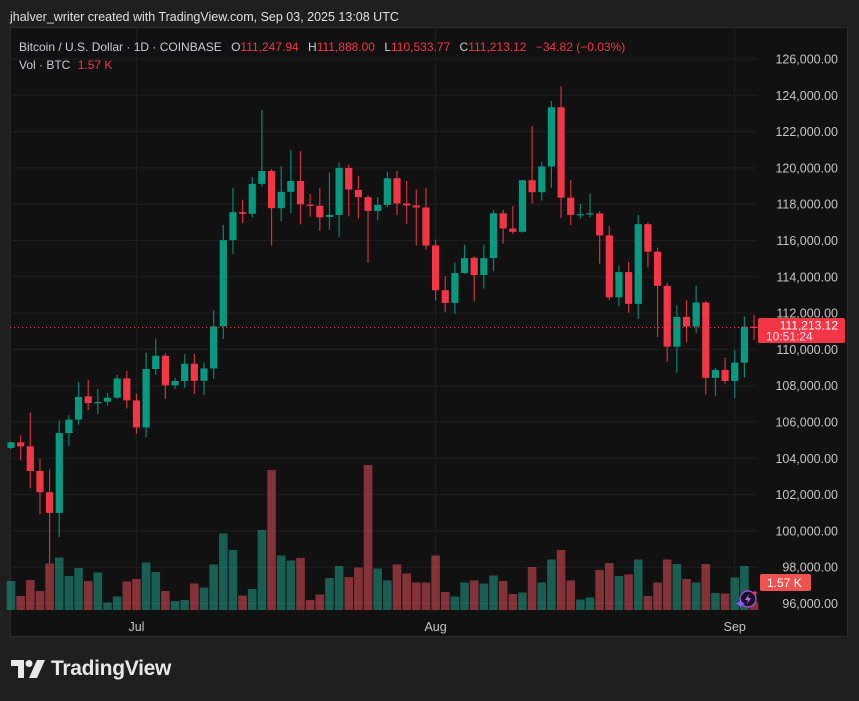 The width and height of the screenshot is (859, 701). Describe the element at coordinates (464, 47) in the screenshot. I see `close-label: C` at that location.